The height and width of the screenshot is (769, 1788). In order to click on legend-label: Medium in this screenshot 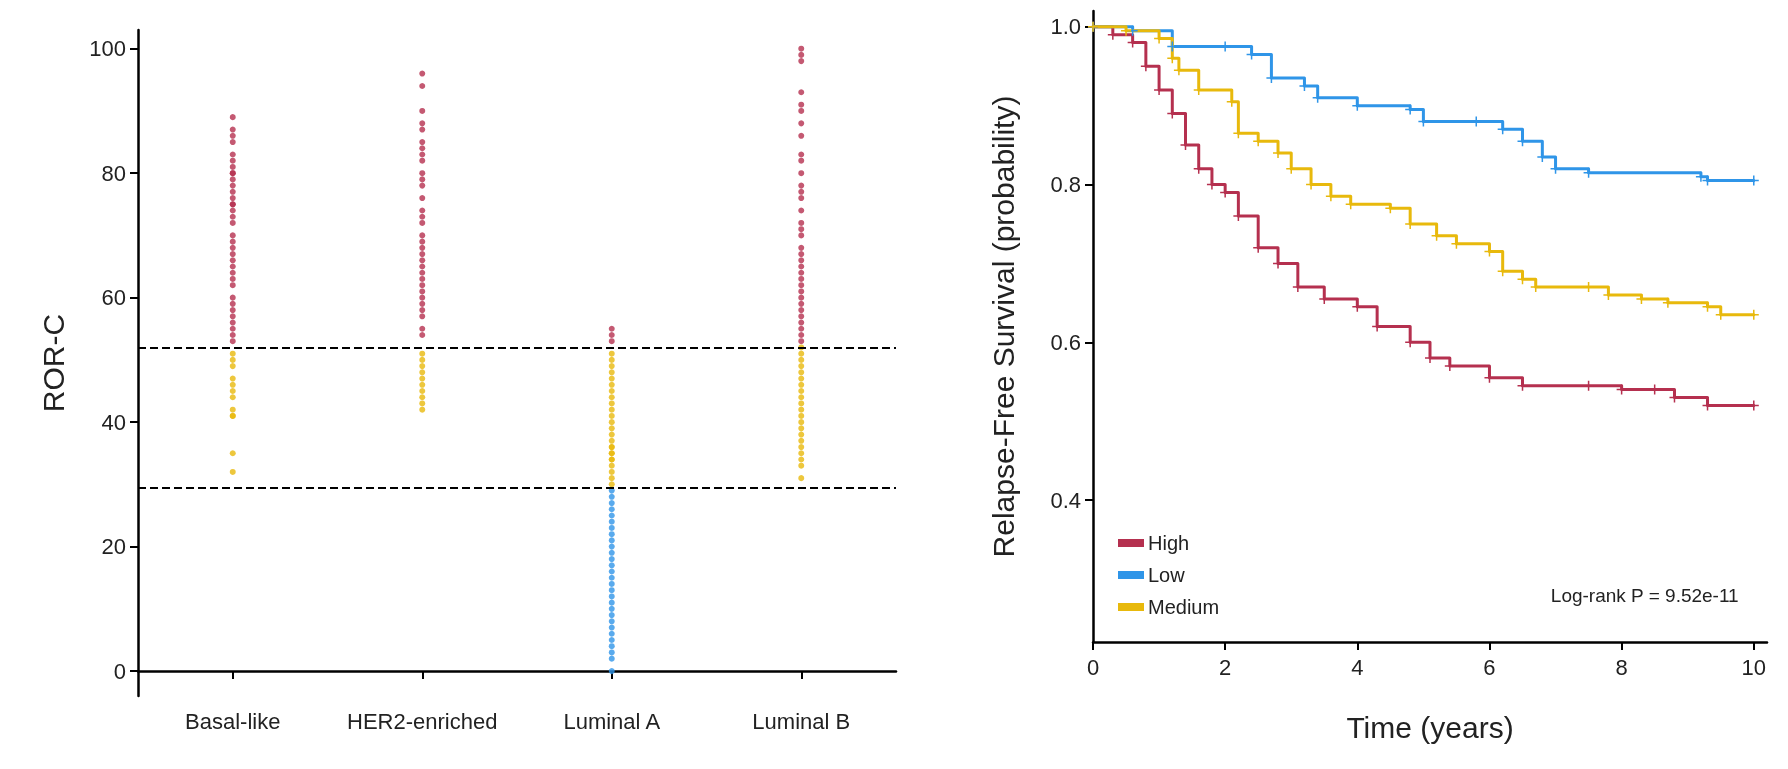, I will do `click(1184, 607)`.